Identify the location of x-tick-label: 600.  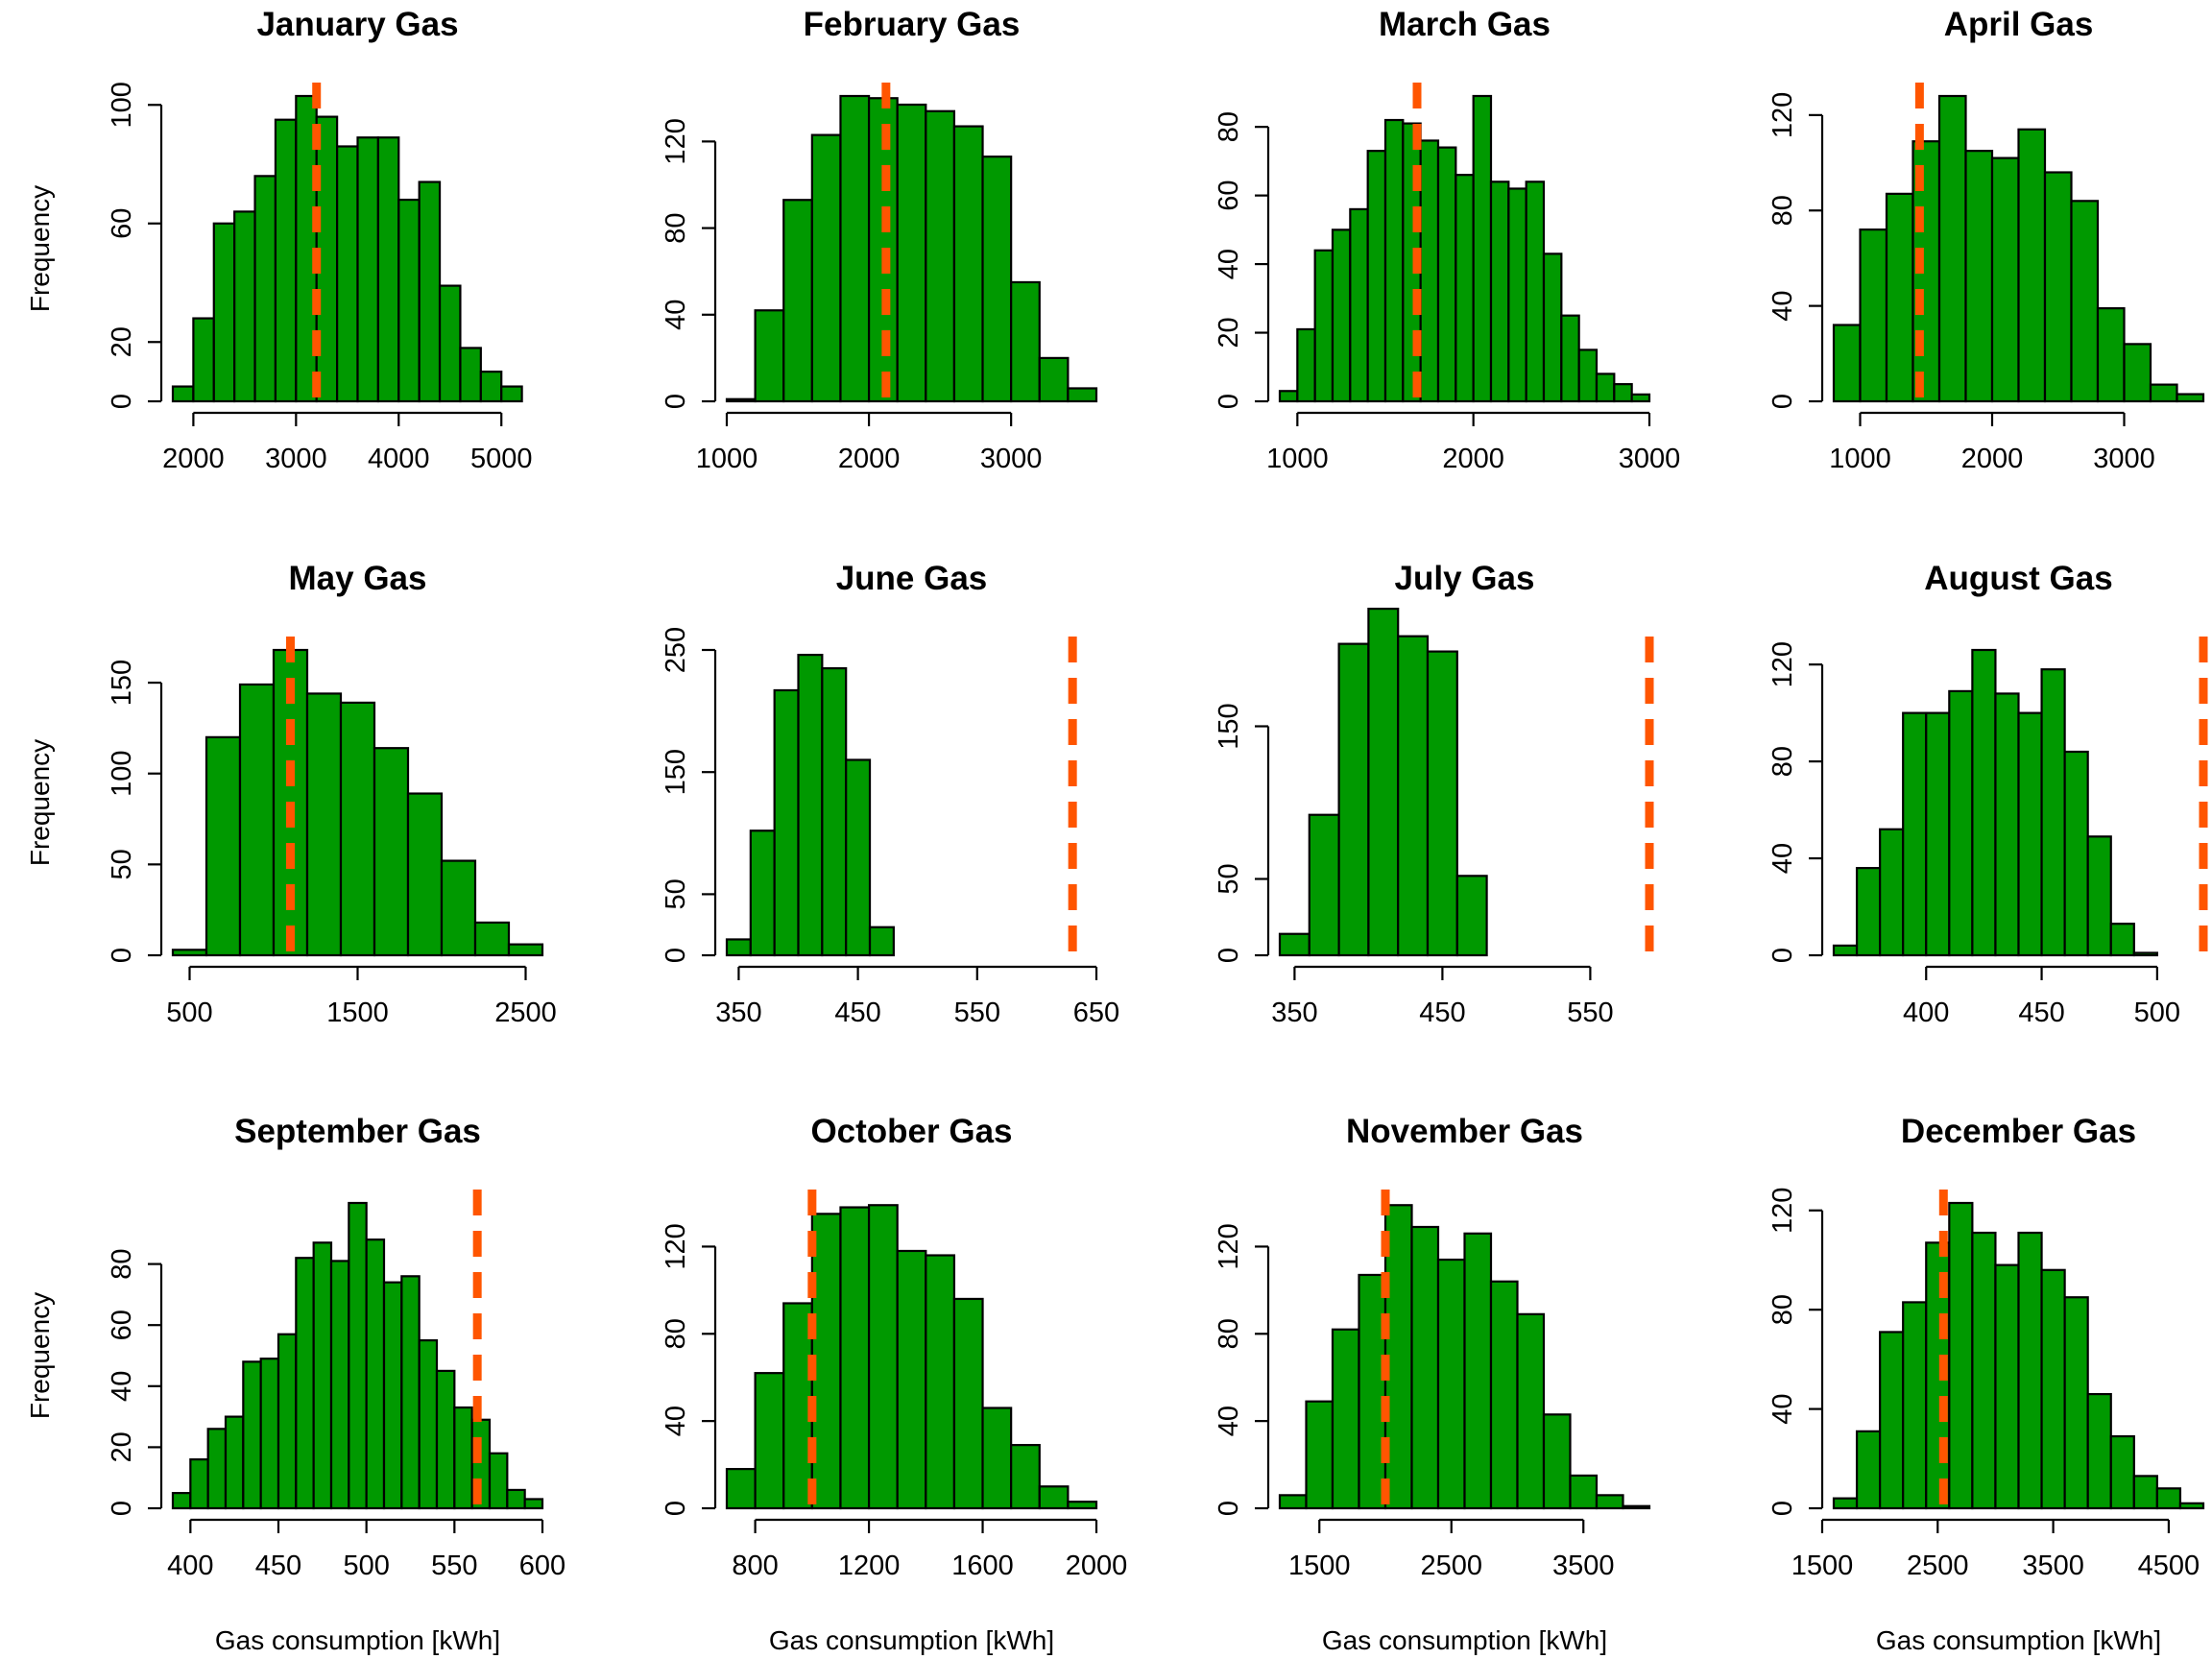
(542, 1566).